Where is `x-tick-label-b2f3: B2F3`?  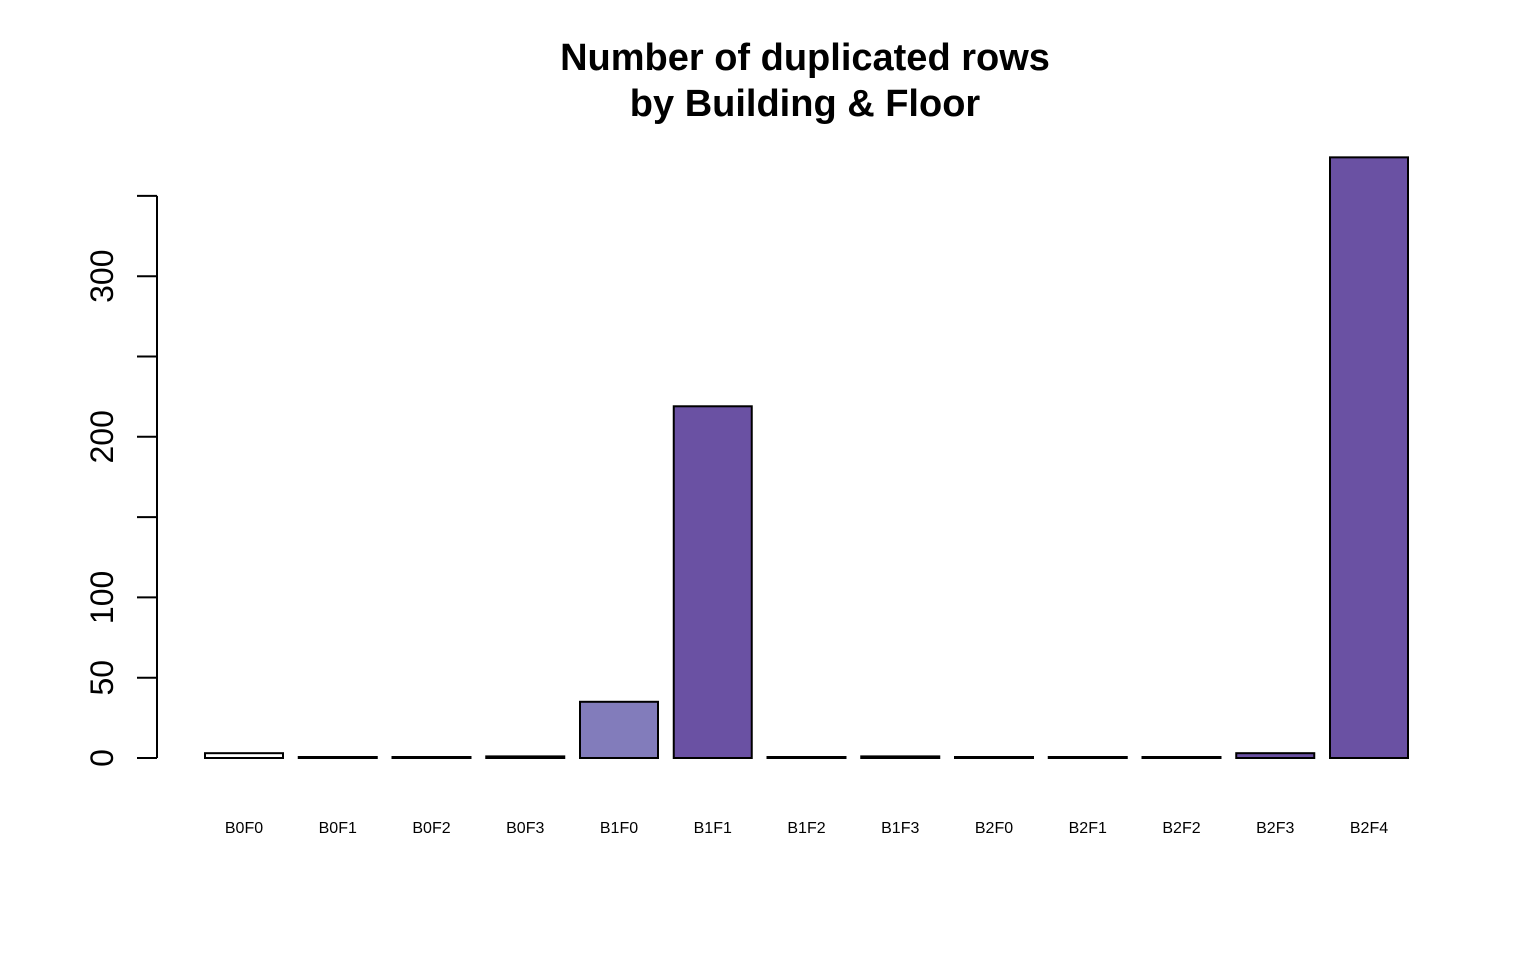 x-tick-label-b2f3: B2F3 is located at coordinates (1275, 828).